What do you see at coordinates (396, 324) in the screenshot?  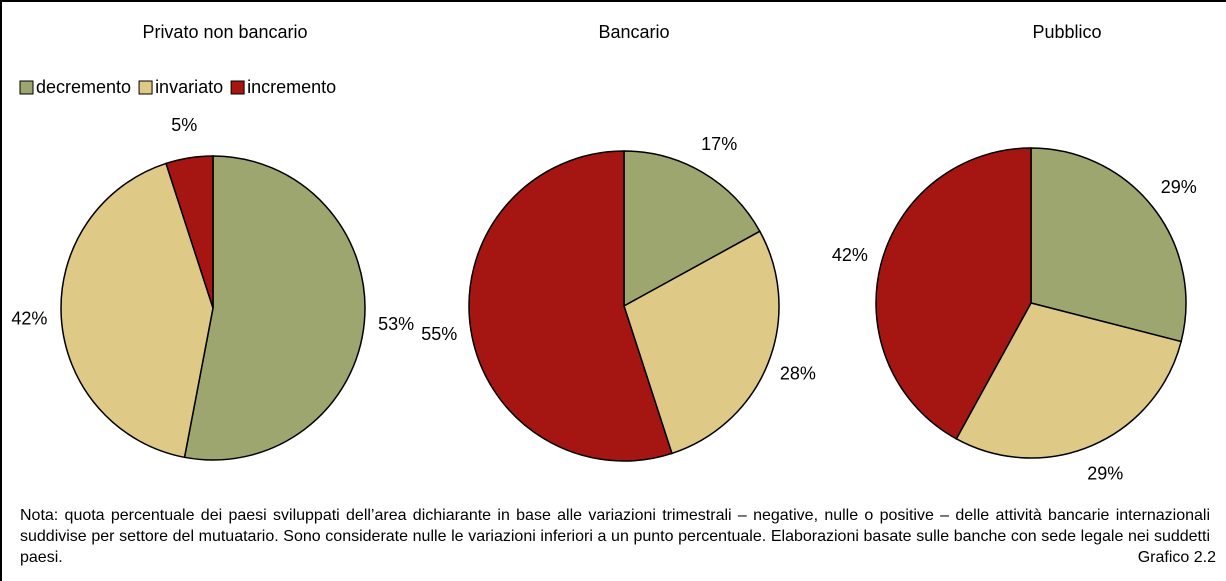 I see `value-label: 53%` at bounding box center [396, 324].